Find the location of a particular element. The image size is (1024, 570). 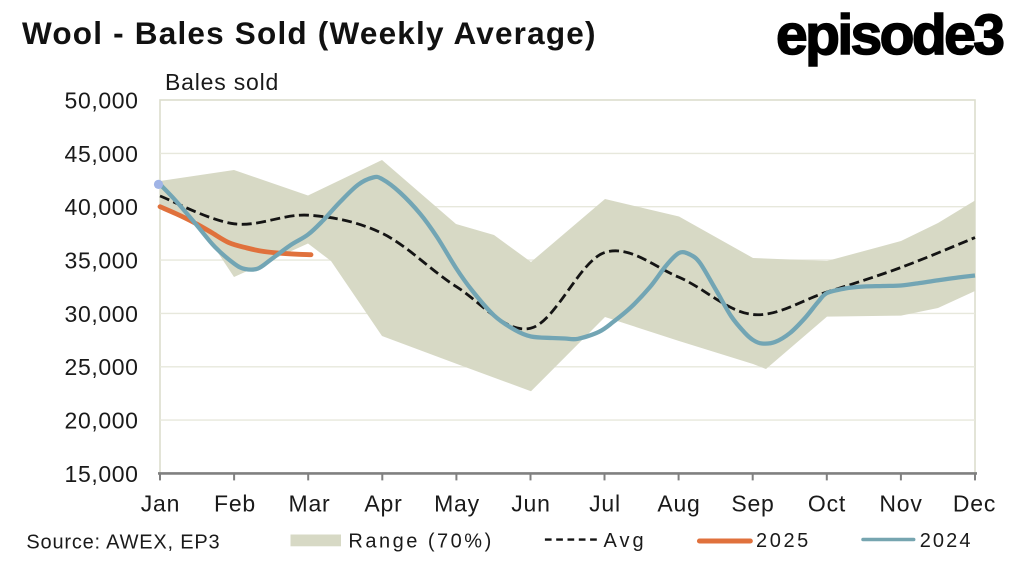

svg-text: 30,000 is located at coordinates (102, 314).